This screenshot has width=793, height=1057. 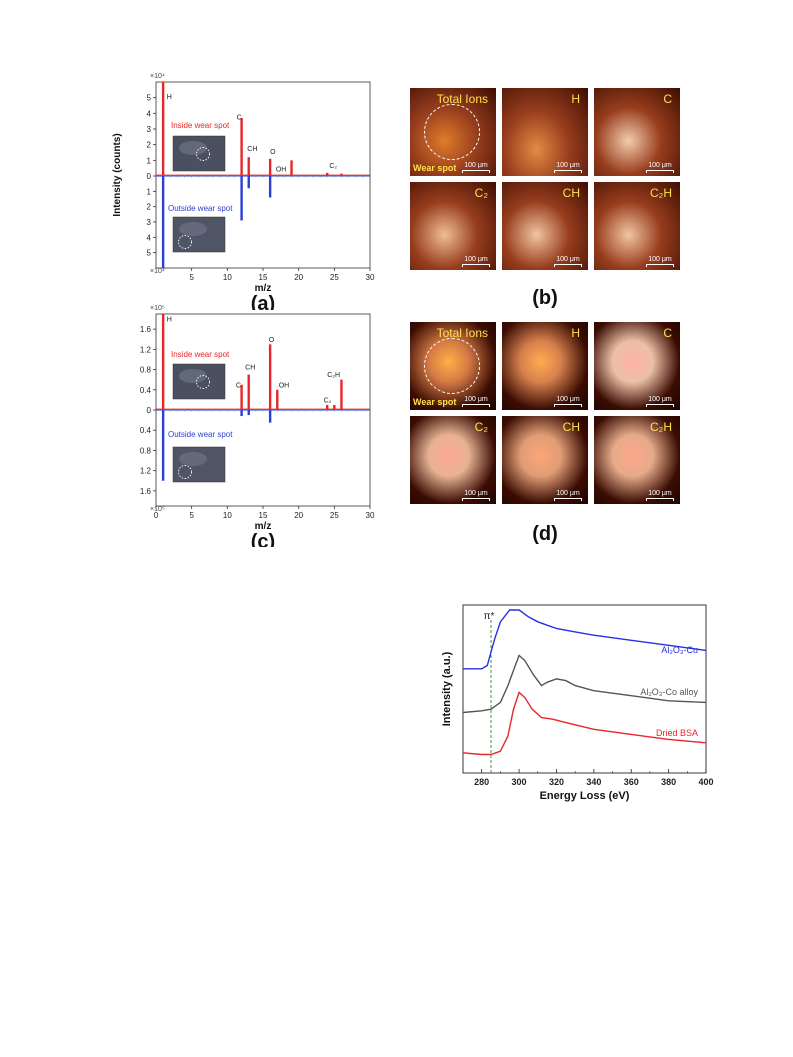 I want to click on x-tick-label: 10, so click(x=227, y=515).